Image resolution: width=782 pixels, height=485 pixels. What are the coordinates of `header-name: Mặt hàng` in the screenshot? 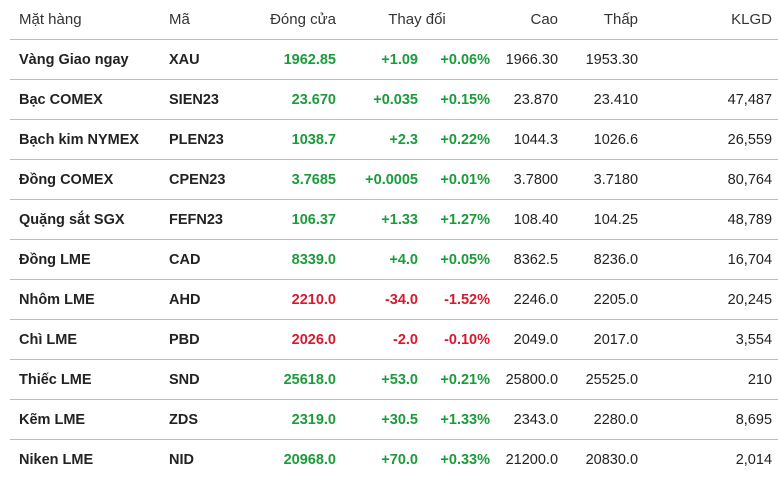 It's located at (85, 20).